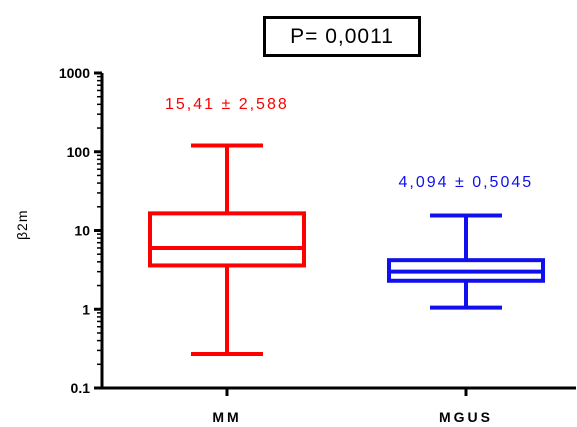 Image resolution: width=577 pixels, height=427 pixels. I want to click on y-tick-label: 1000, so click(74, 73).